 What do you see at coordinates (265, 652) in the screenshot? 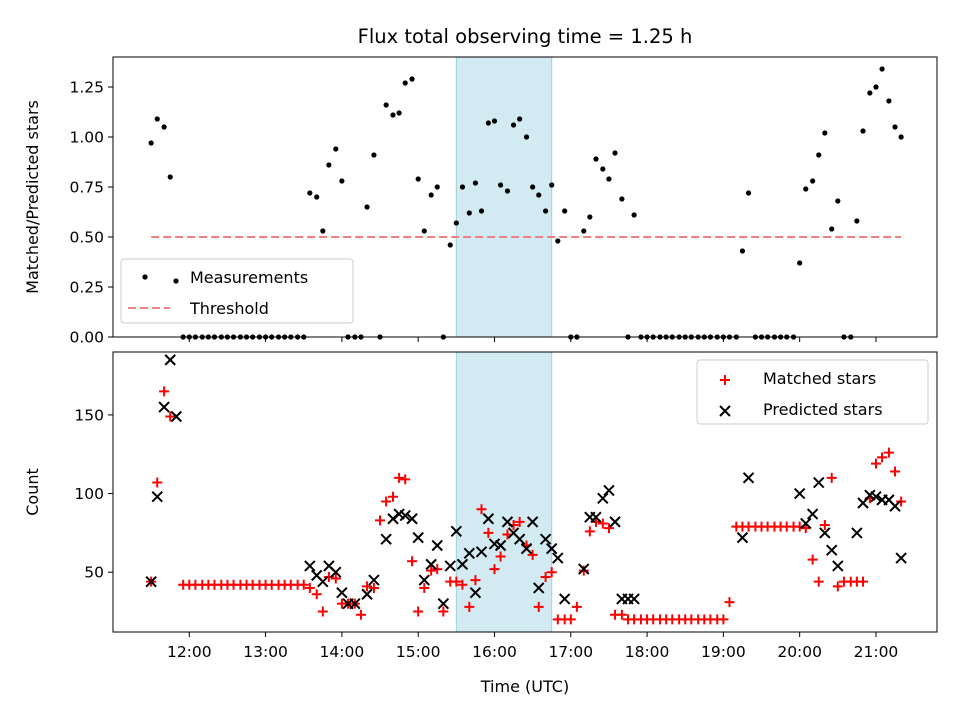
I see `x-tick-label: 13:00` at bounding box center [265, 652].